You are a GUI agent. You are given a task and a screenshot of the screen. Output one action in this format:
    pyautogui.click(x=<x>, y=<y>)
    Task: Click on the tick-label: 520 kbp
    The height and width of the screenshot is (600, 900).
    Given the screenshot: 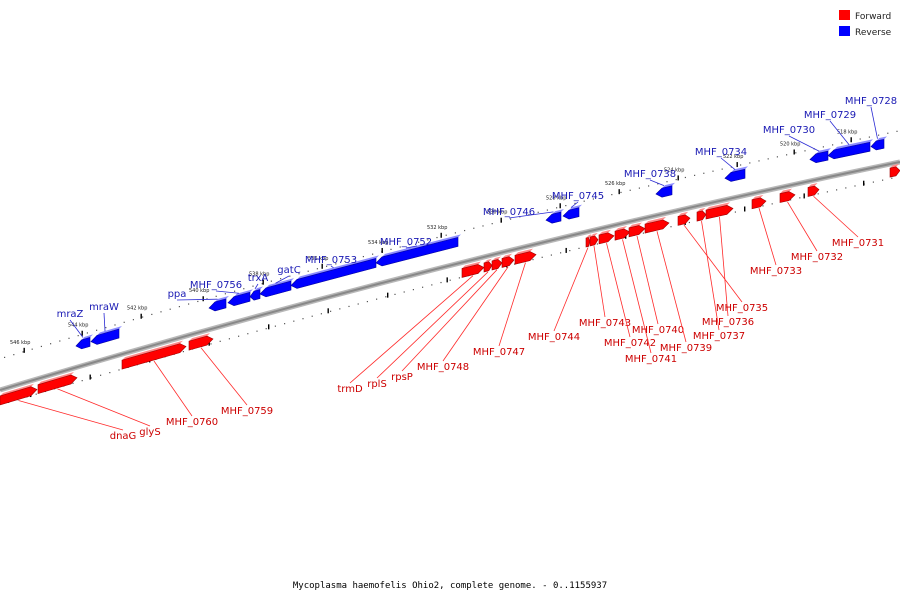 What is the action you would take?
    pyautogui.click(x=790, y=144)
    